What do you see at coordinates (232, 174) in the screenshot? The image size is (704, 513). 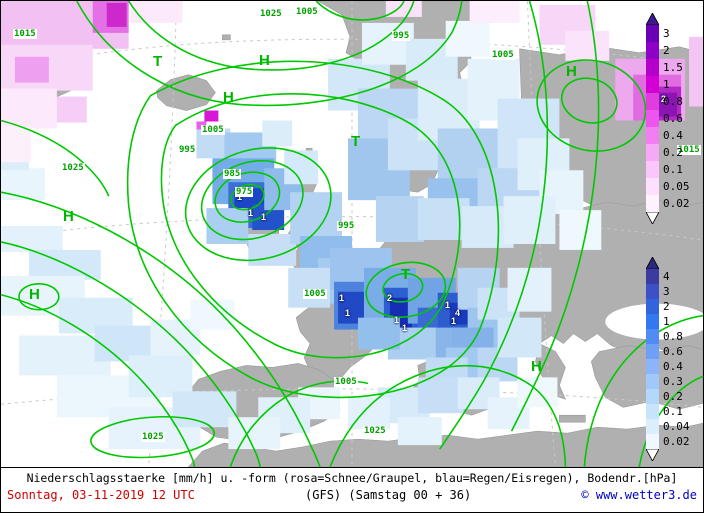 I see `pressure-label: 985` at bounding box center [232, 174].